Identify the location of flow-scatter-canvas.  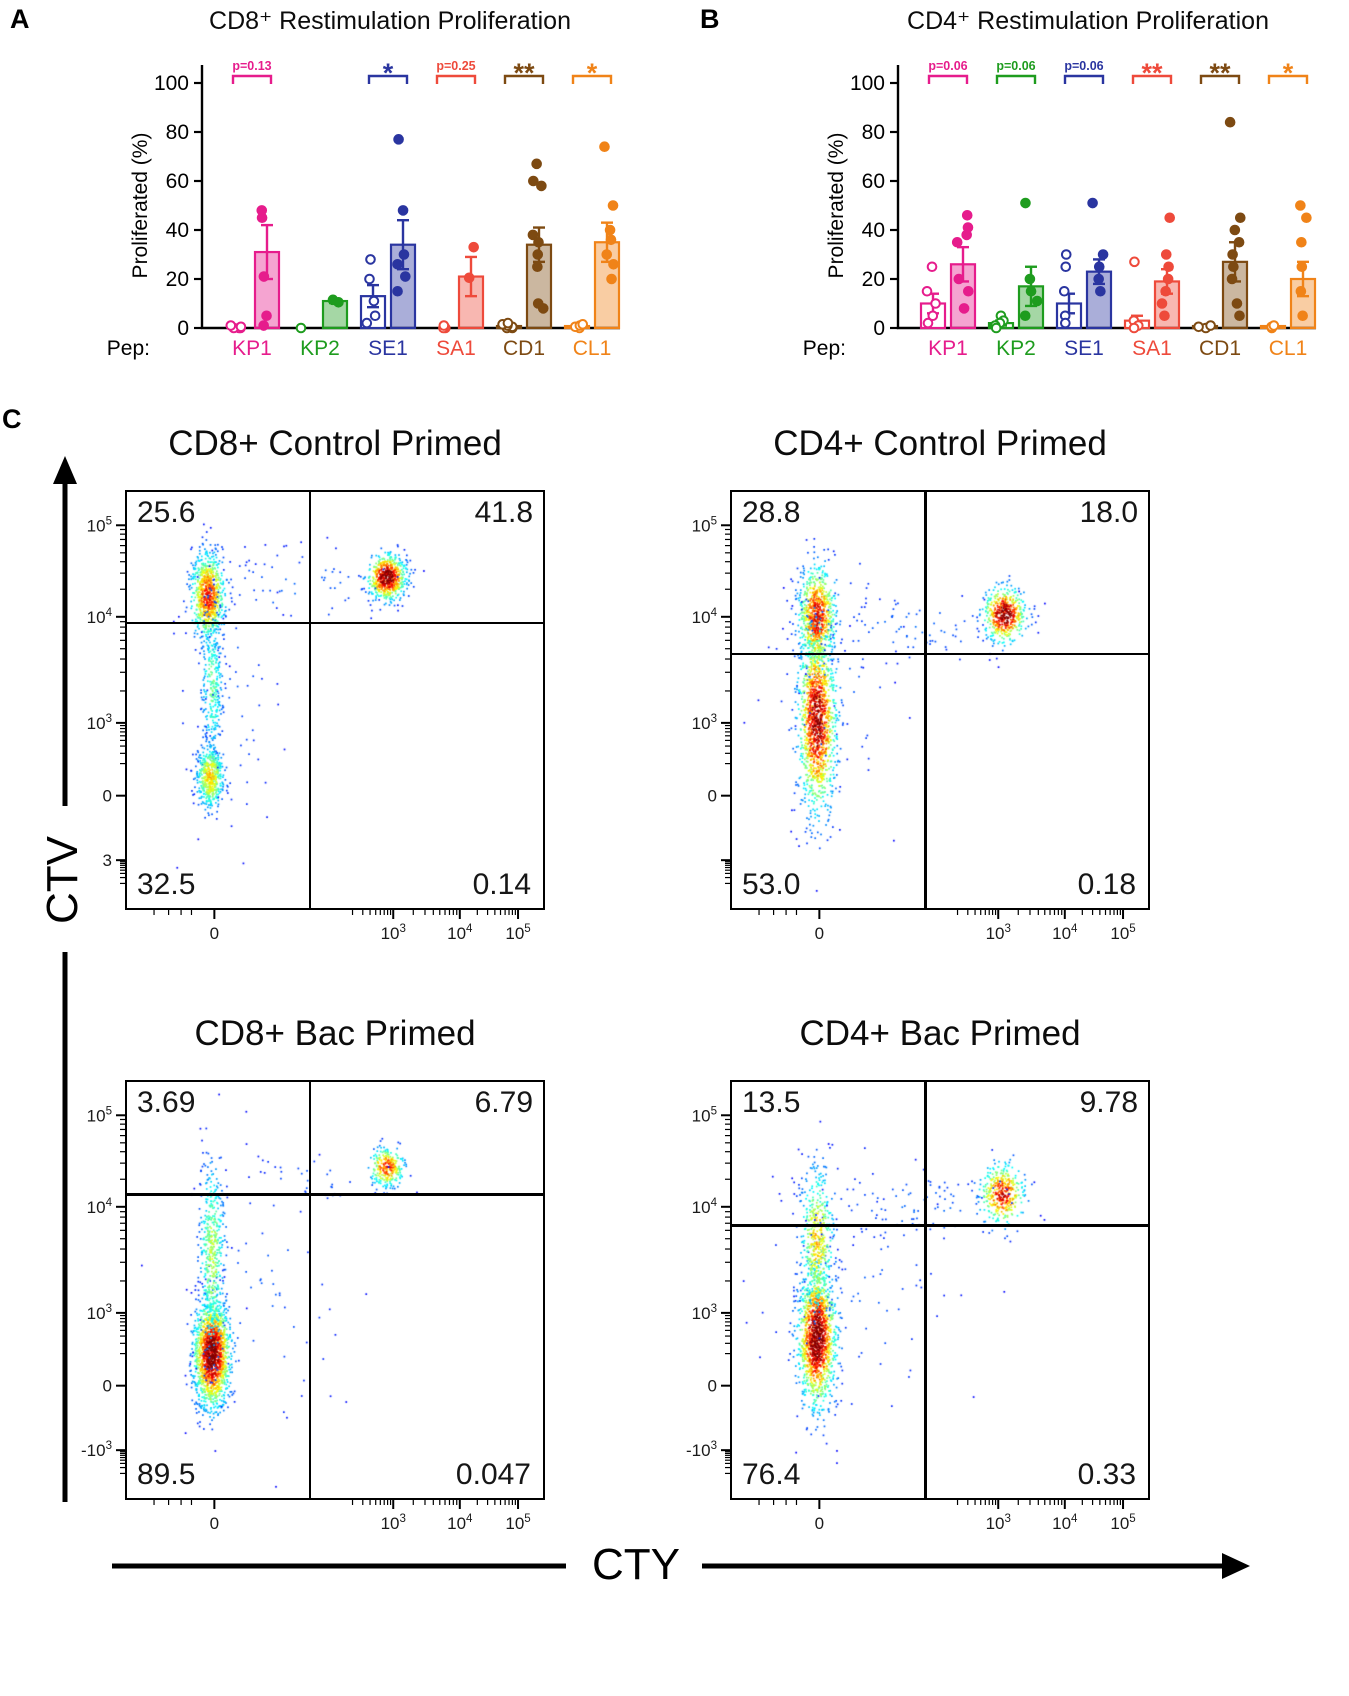
(940, 1290).